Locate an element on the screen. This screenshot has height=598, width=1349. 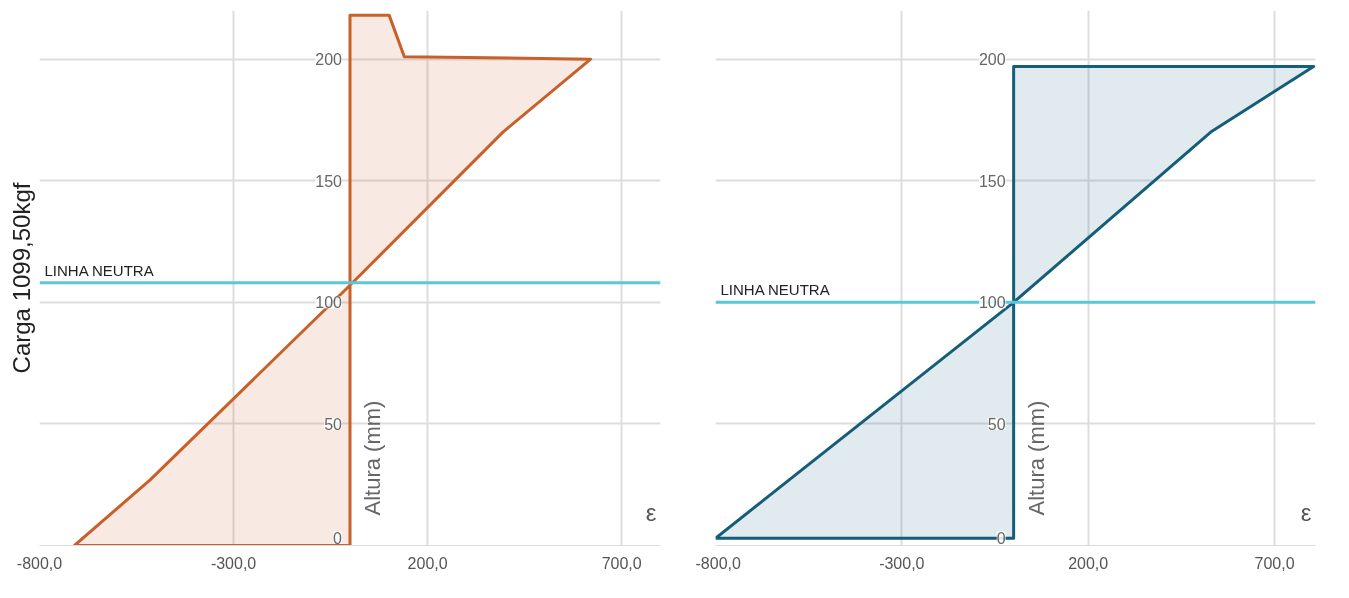
text: Carga 1099,50kgf is located at coordinates (21, 278).